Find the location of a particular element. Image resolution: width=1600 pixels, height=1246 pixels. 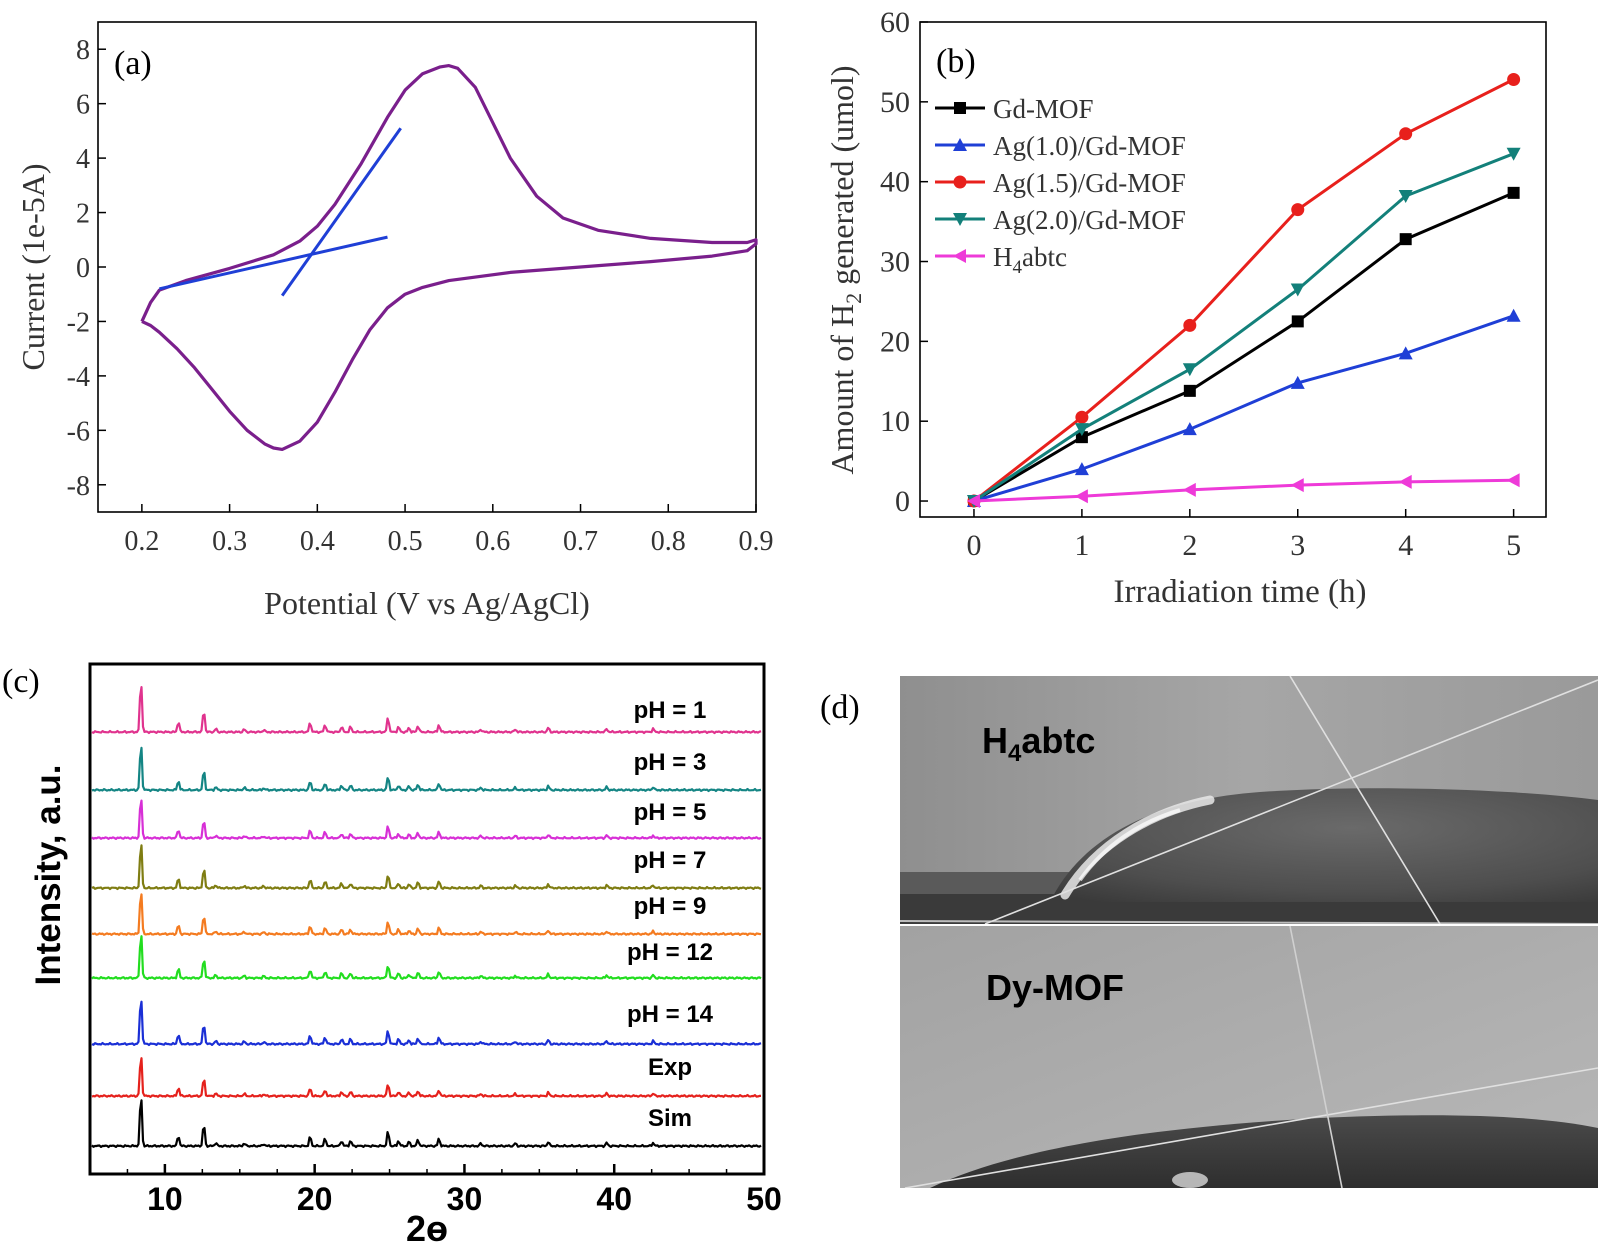

panel-a-curves is located at coordinates (449, 257).